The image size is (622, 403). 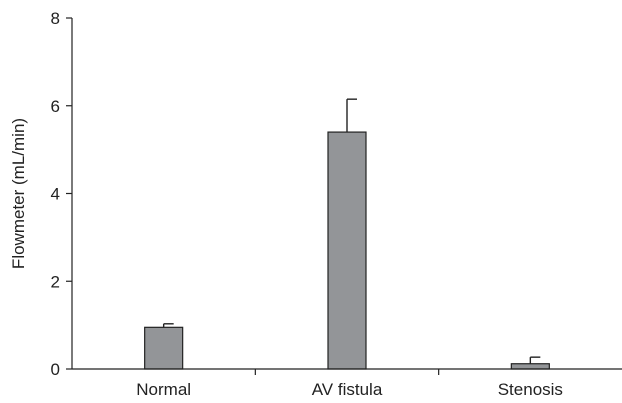 What do you see at coordinates (61, 194) in the screenshot?
I see `y-axis-ticks: 0 2 4 6 8` at bounding box center [61, 194].